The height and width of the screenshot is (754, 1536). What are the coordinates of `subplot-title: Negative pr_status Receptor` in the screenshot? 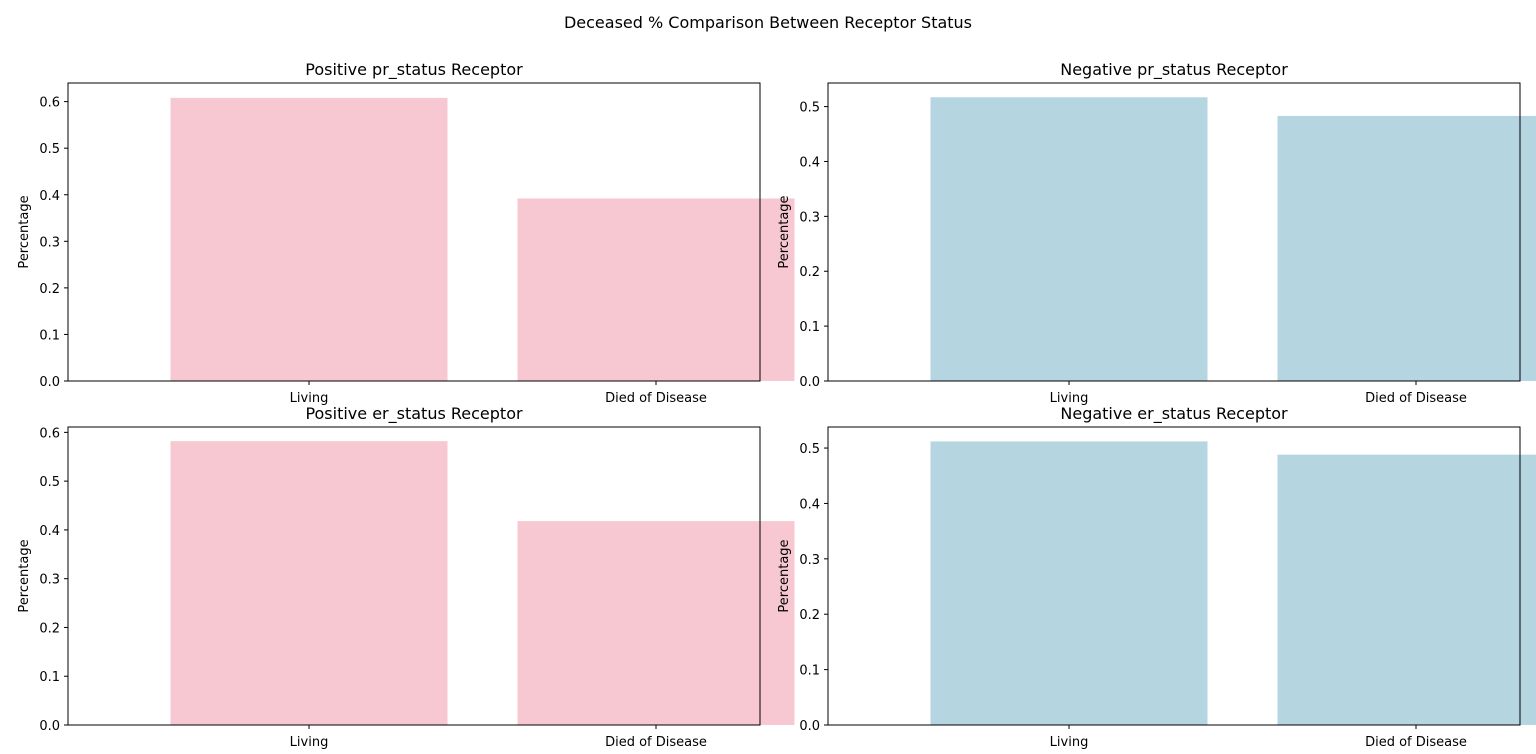 It's located at (1174, 70).